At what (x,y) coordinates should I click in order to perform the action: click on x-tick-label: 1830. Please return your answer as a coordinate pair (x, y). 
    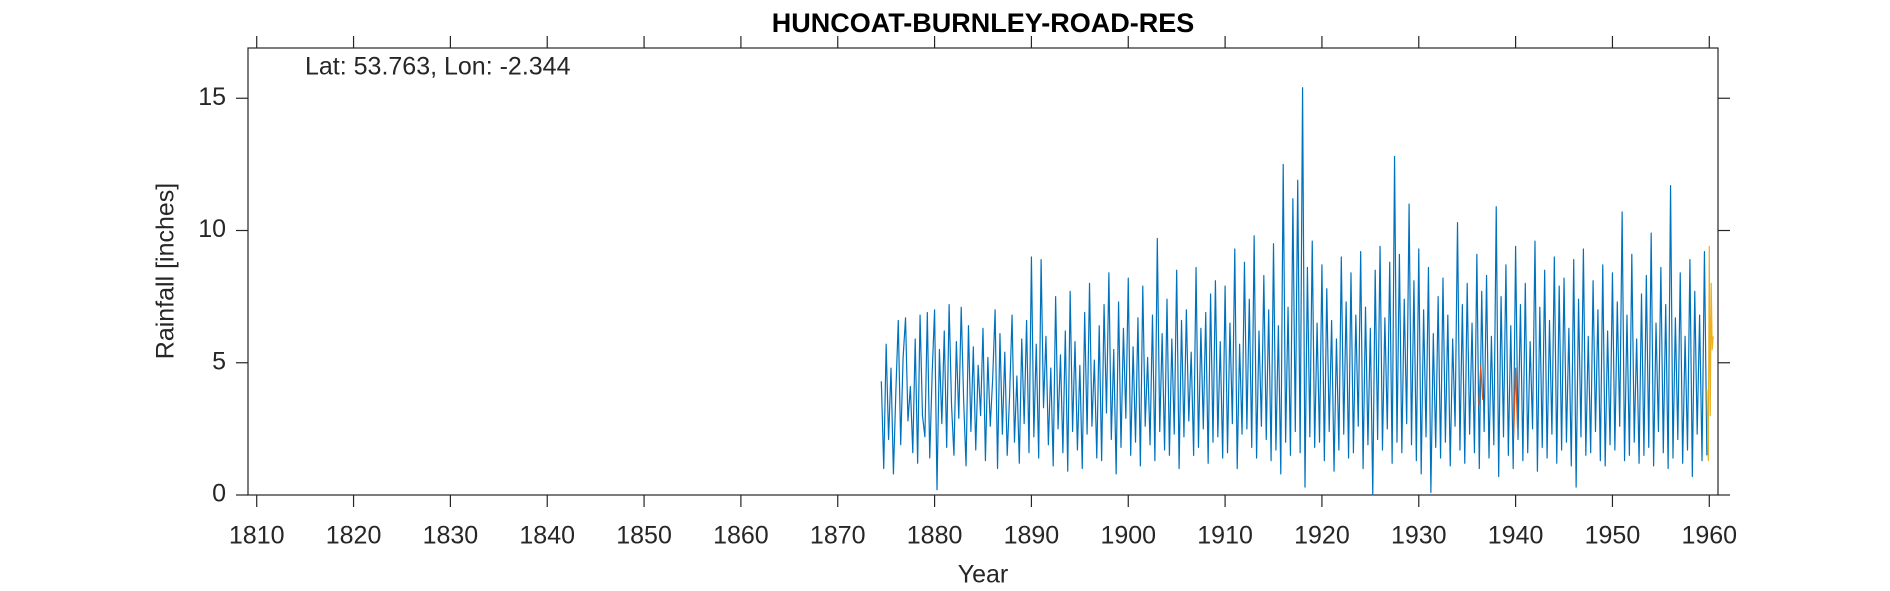
    Looking at the image, I should click on (451, 536).